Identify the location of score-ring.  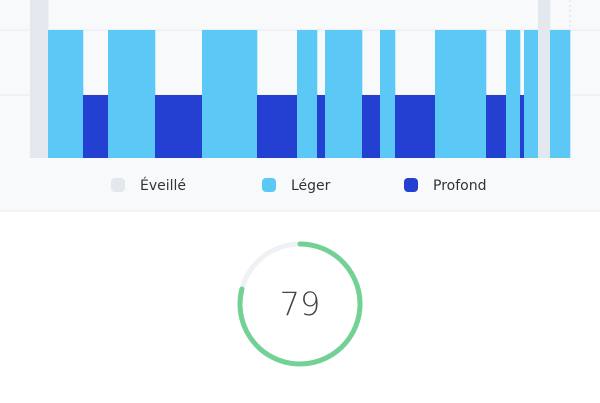
(300, 304).